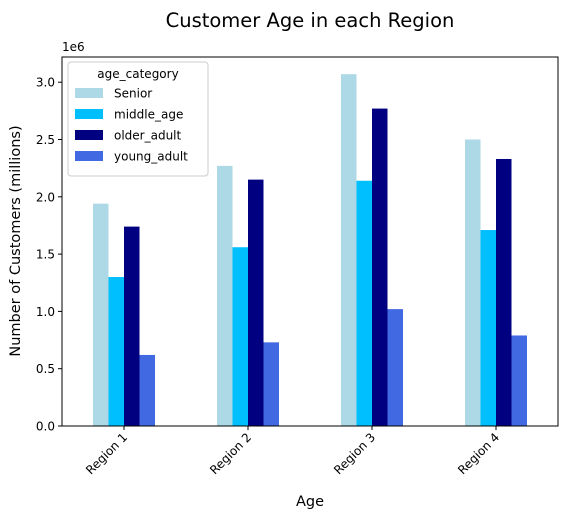 This screenshot has height=518, width=568. I want to click on y-tick-label: 0.0, so click(45, 427).